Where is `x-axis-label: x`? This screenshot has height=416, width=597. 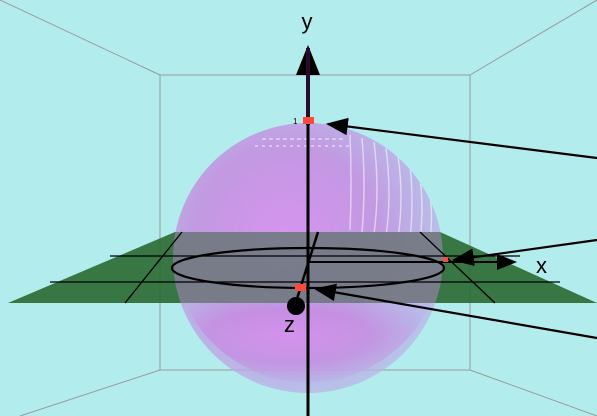
x-axis-label: x is located at coordinates (541, 265).